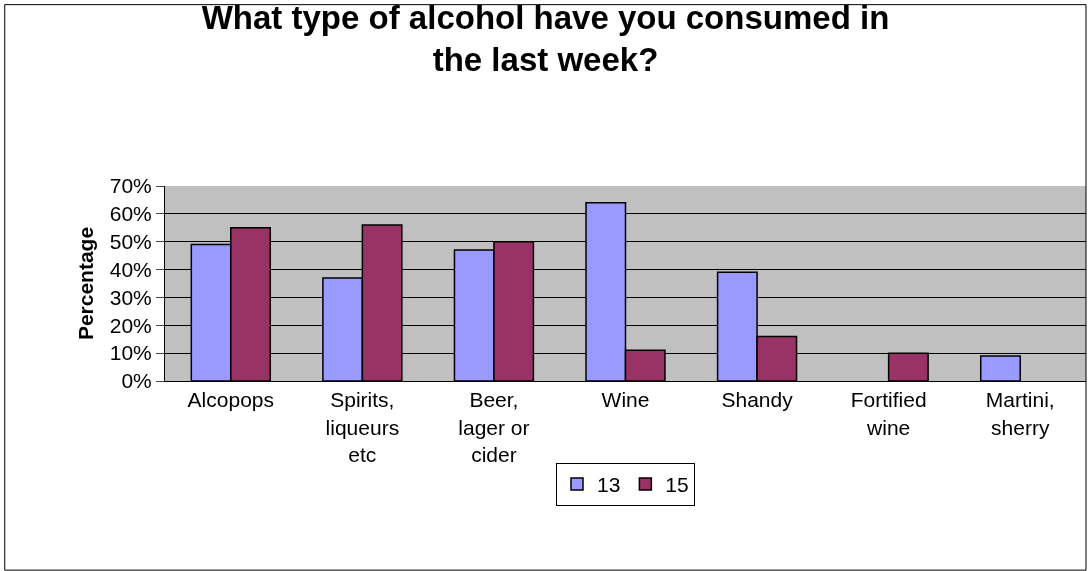  I want to click on x-tick-label: Beer, lager or cider, so click(494, 427).